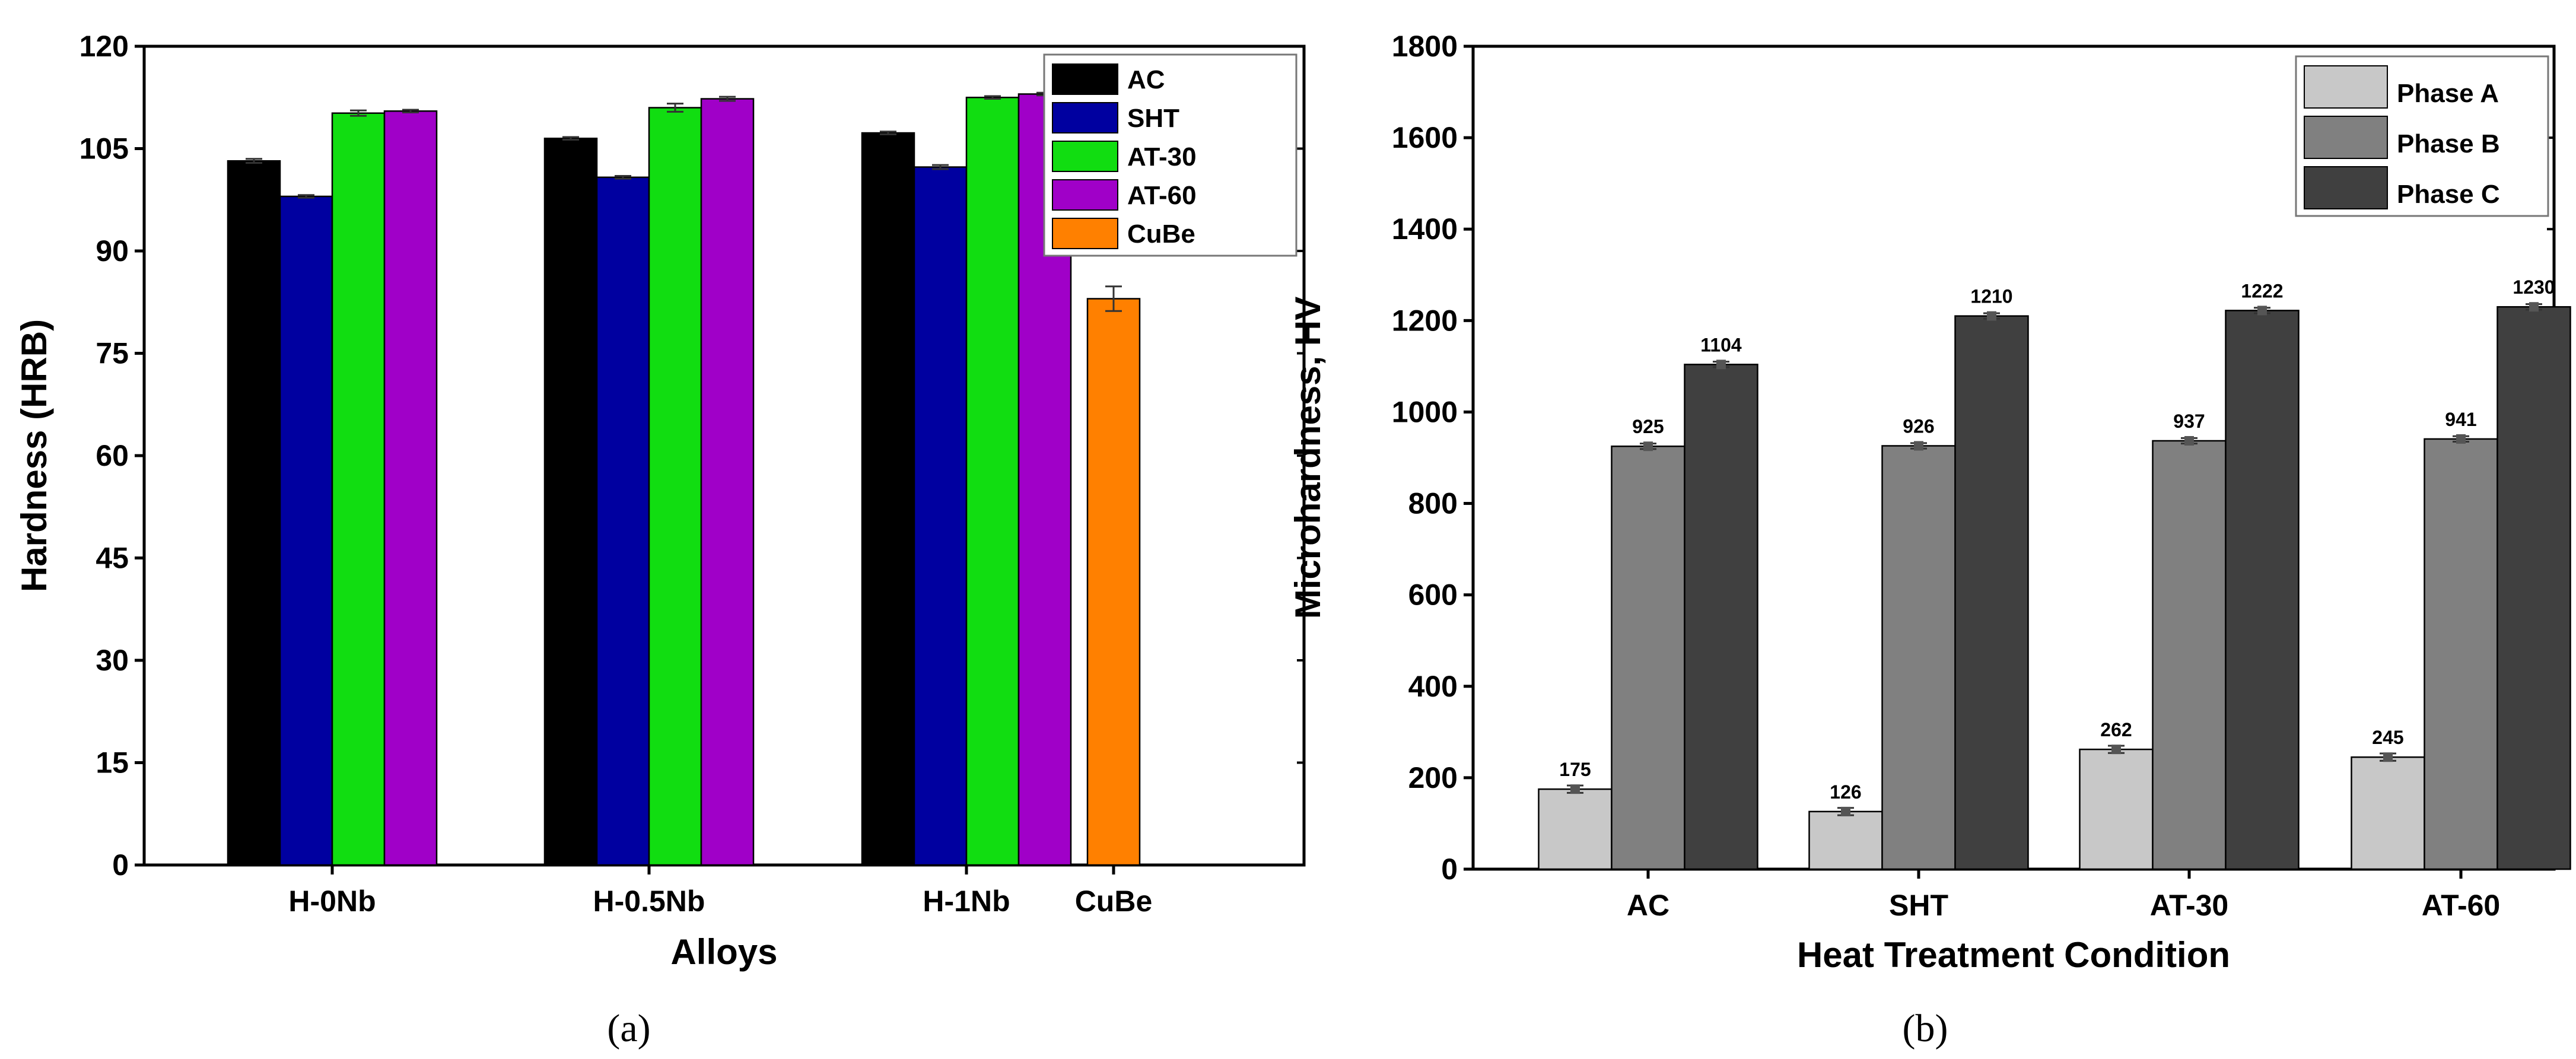  Describe the element at coordinates (1162, 156) in the screenshot. I see `legend-label: AT-30` at that location.